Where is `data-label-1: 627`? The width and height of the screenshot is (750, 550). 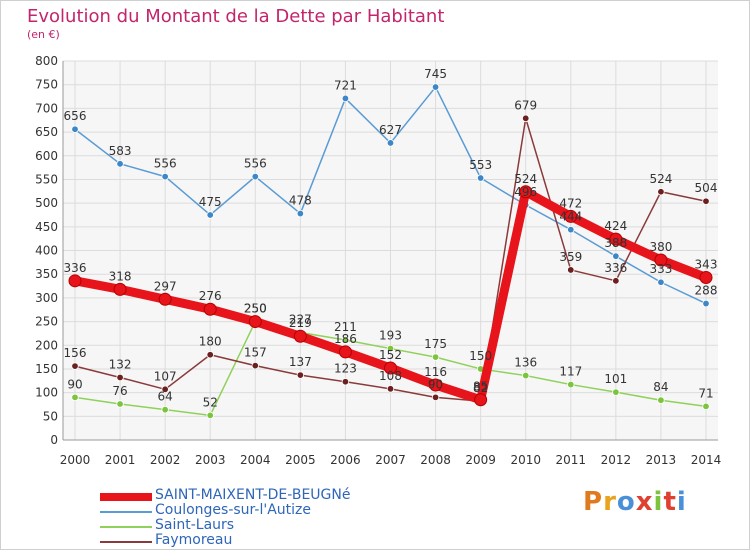 data-label-1: 627 is located at coordinates (390, 130).